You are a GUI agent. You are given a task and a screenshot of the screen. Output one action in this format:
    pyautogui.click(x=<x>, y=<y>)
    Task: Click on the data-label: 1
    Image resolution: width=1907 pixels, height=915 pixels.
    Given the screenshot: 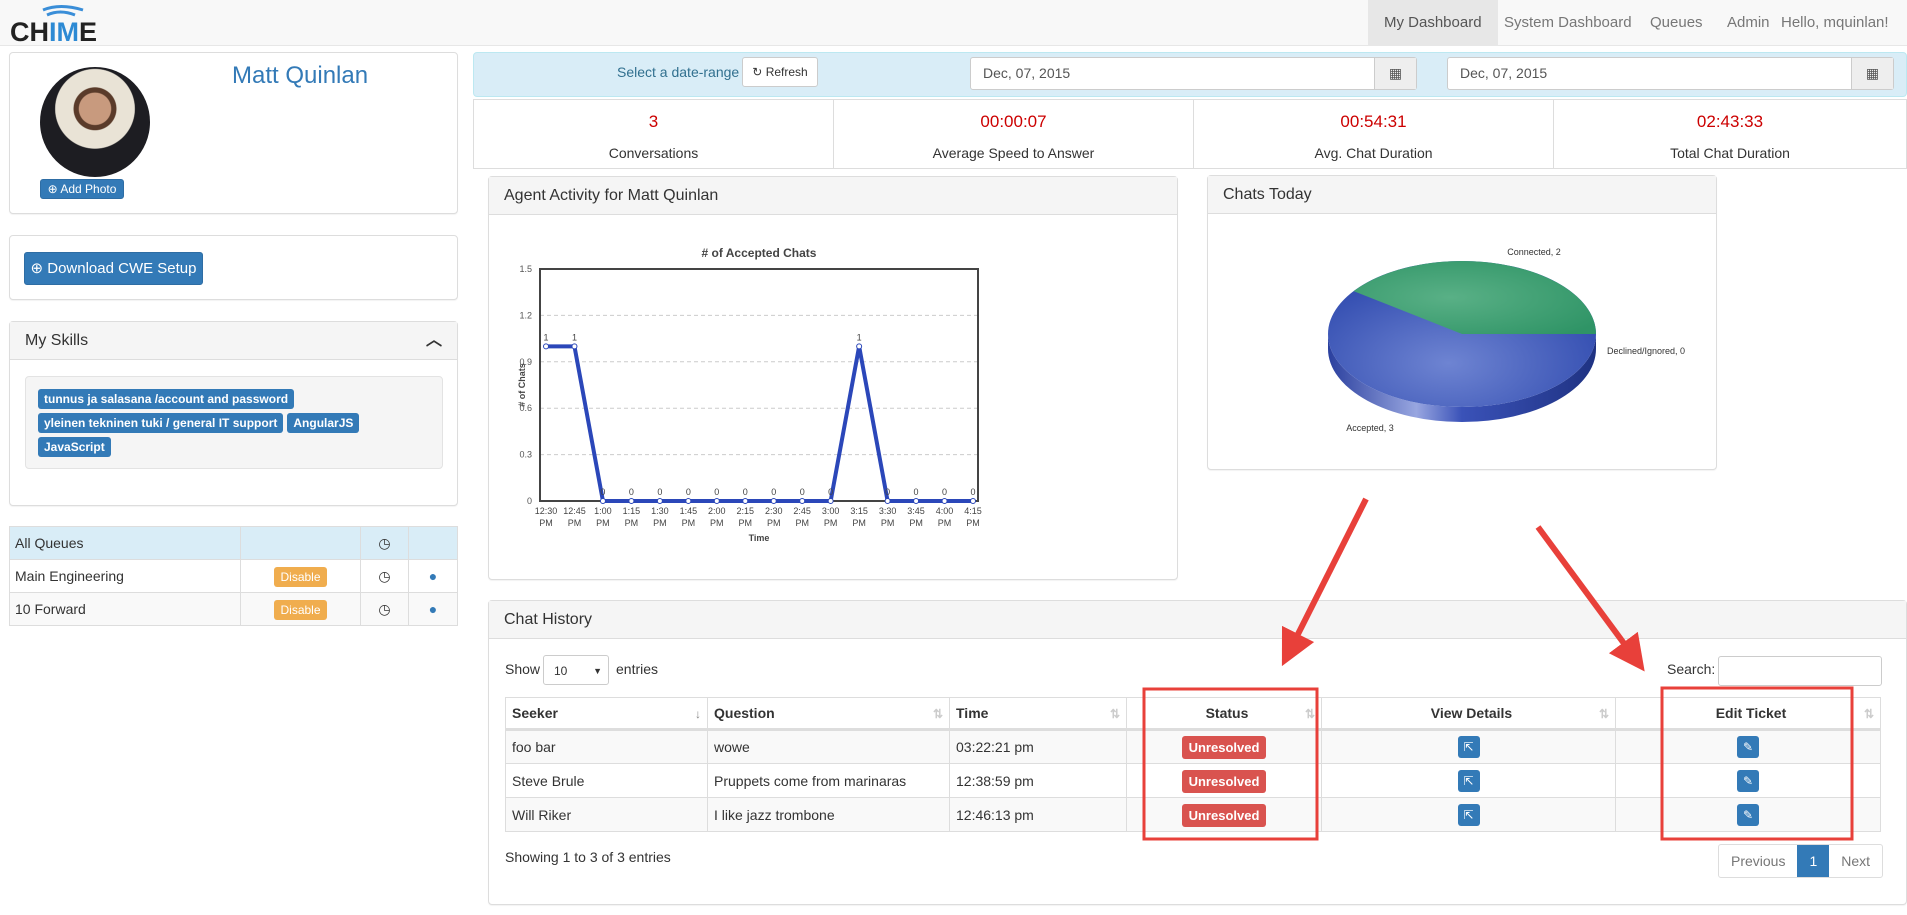 What is the action you would take?
    pyautogui.click(x=574, y=337)
    